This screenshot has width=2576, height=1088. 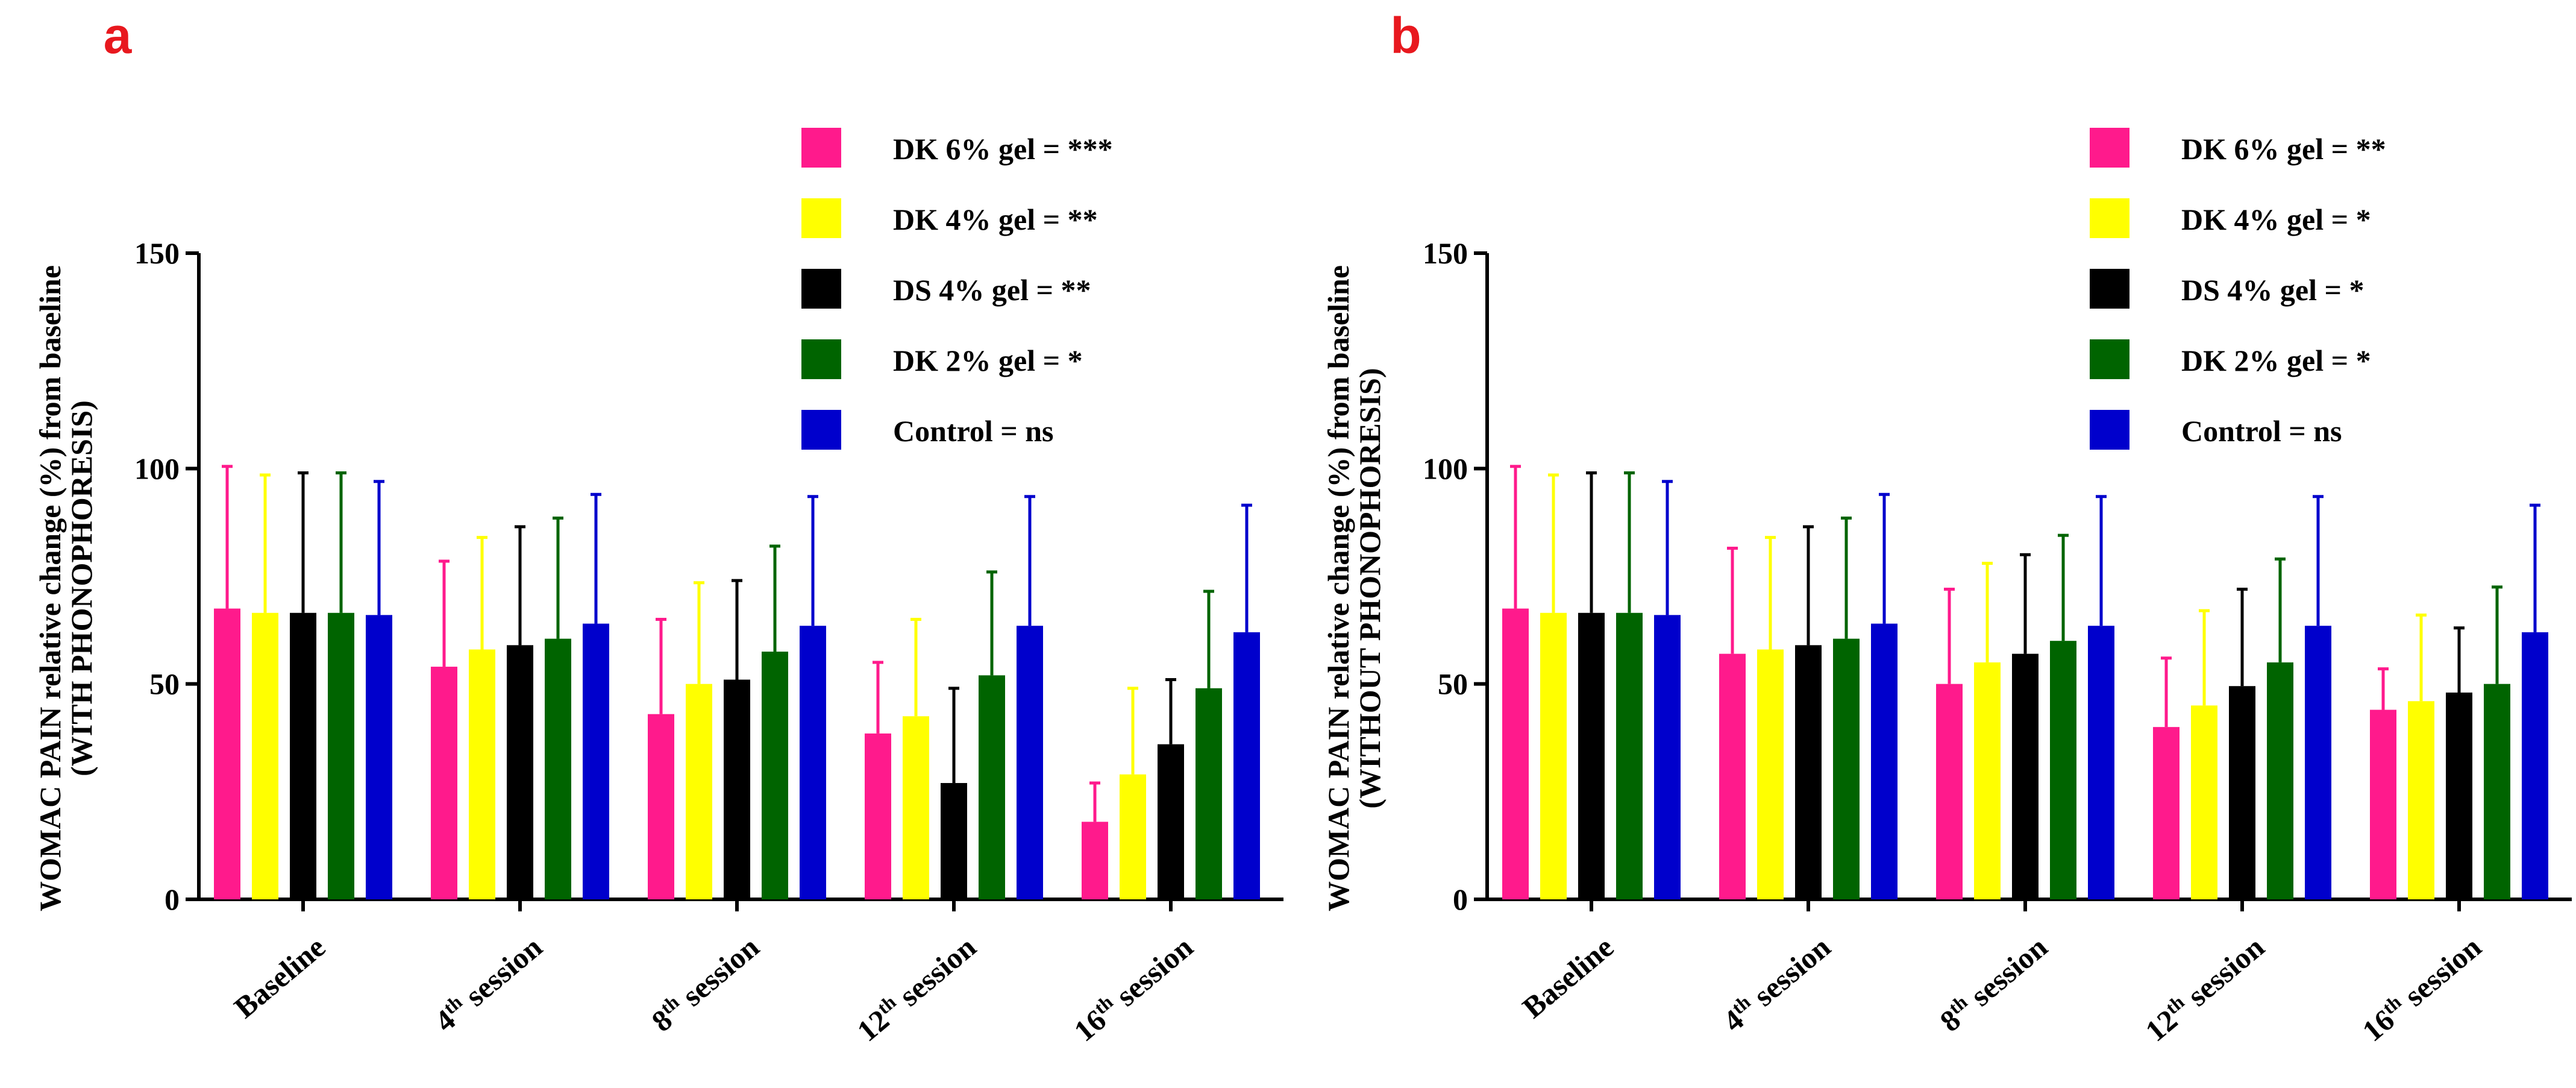 What do you see at coordinates (2276, 219) in the screenshot?
I see `legend-label-1: DK 4% gel = *` at bounding box center [2276, 219].